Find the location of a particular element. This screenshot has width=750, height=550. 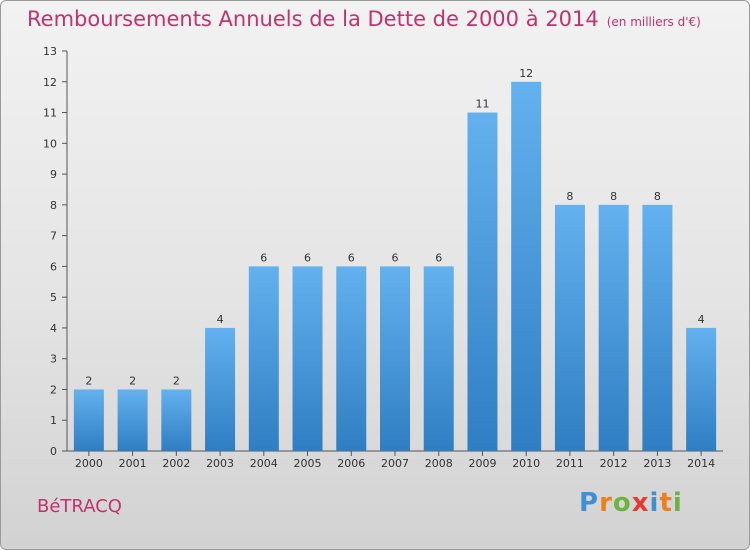

data-label-2010: 12 is located at coordinates (526, 73).